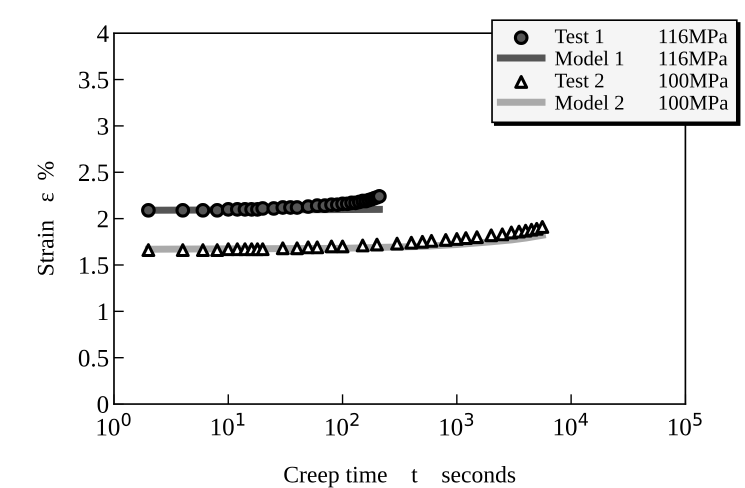 Image resolution: width=745 pixels, height=488 pixels. What do you see at coordinates (114, 424) in the screenshot?
I see `x-tick-label: 10$^{0}$` at bounding box center [114, 424].